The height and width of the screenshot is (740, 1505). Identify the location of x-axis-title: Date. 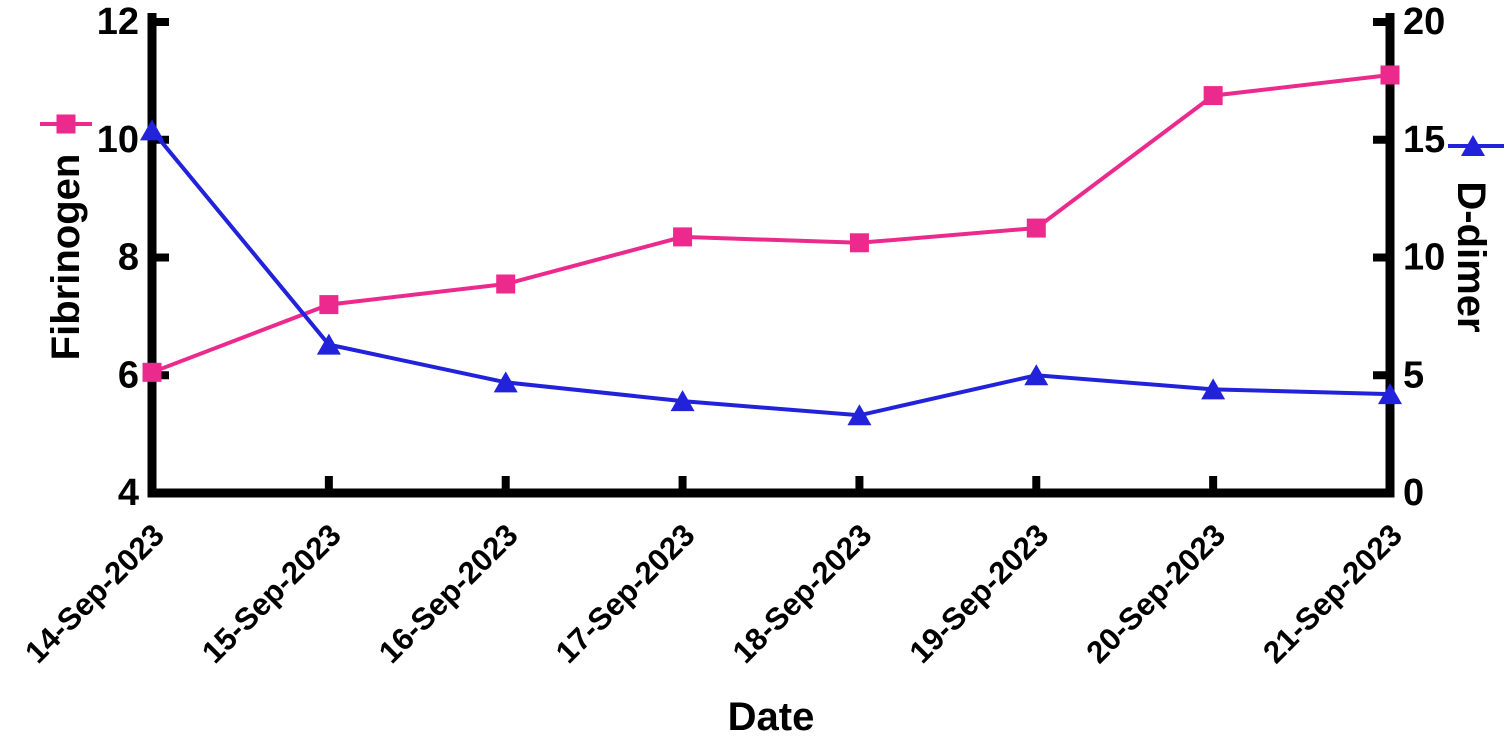
(771, 717).